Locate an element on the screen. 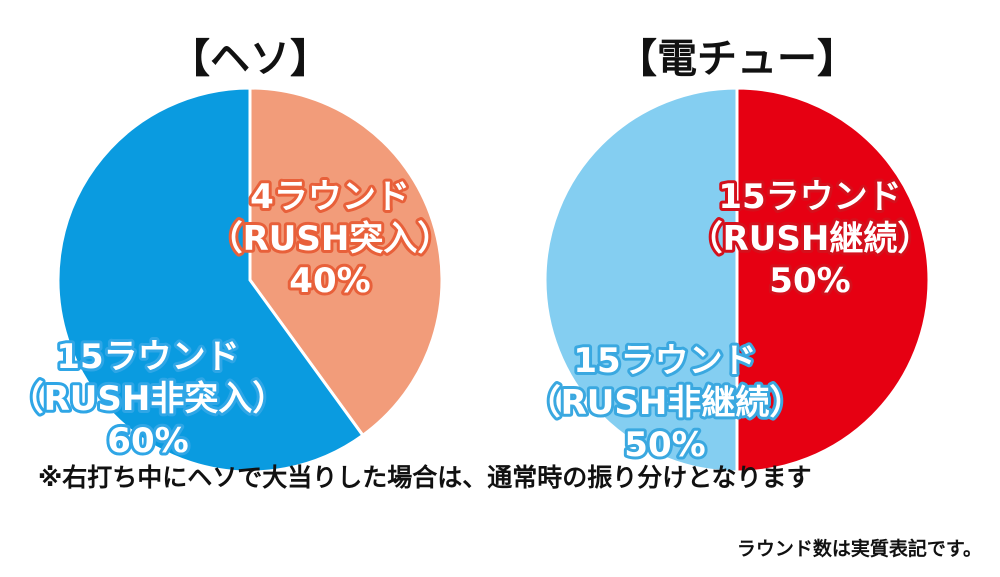  slice-label: 15ラウンド（RUSH継続） 50% is located at coordinates (810, 239).